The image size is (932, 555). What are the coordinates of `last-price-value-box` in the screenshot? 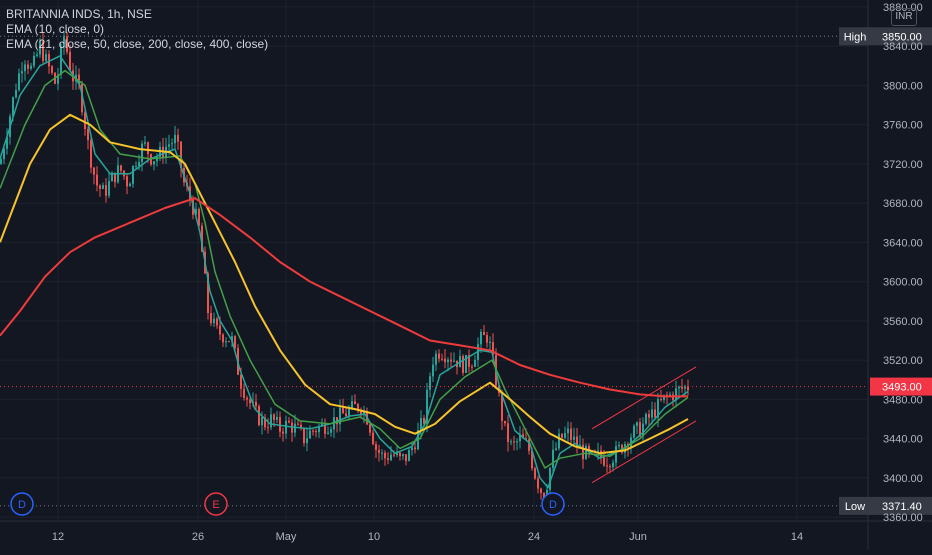 It's located at (901, 386).